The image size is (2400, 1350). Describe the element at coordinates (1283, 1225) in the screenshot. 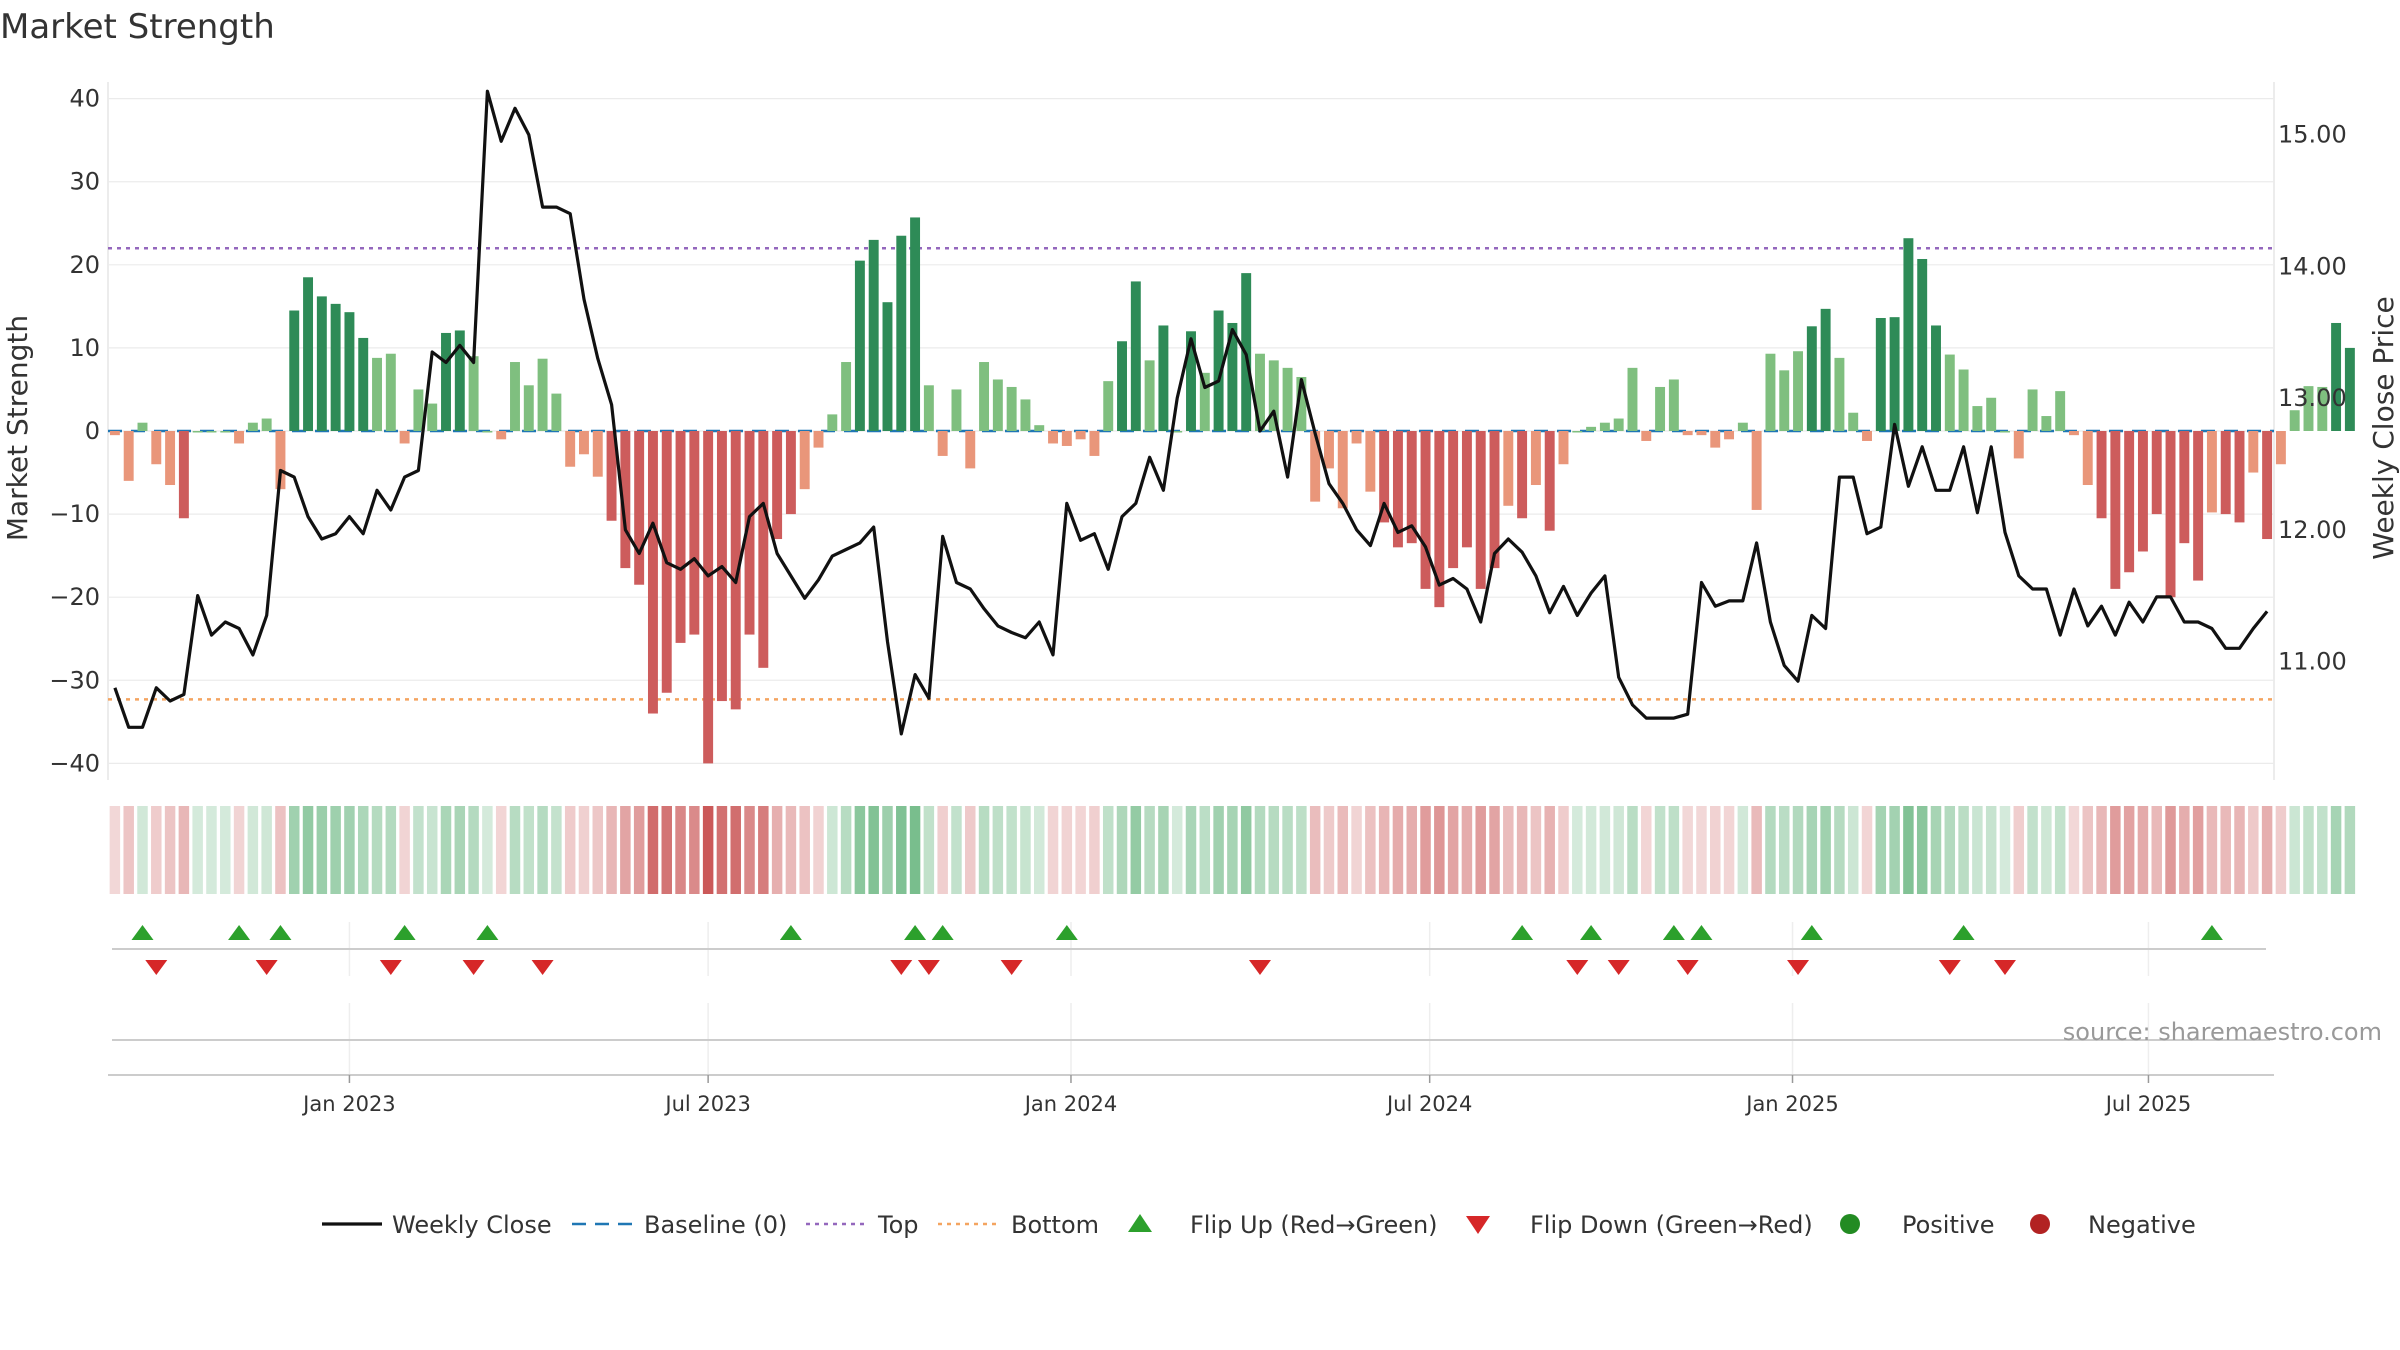

I see `legend-item: Flip Up (Red→Green)` at that location.